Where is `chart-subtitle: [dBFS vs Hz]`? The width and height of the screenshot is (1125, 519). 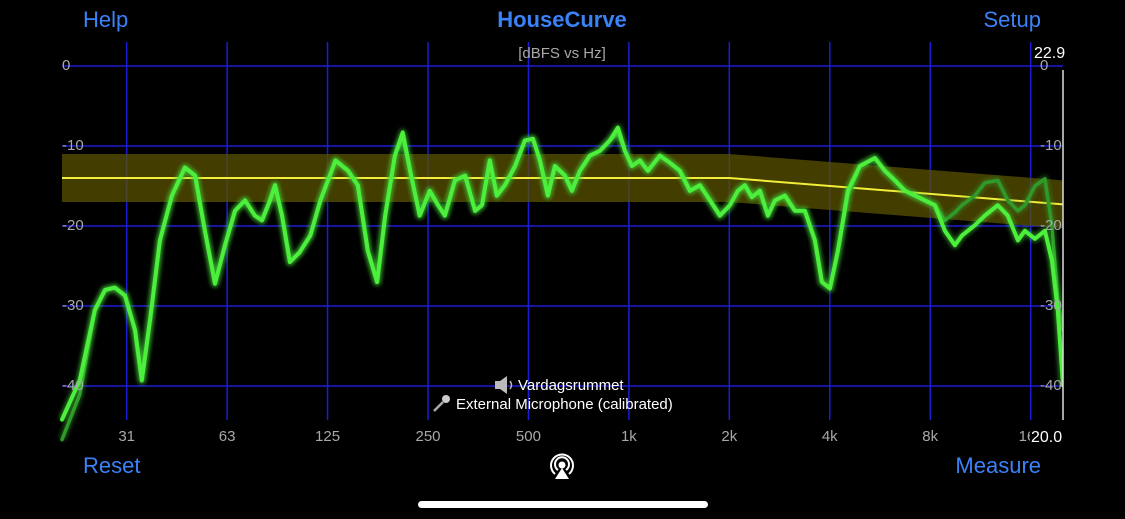 chart-subtitle: [dBFS vs Hz] is located at coordinates (562, 53).